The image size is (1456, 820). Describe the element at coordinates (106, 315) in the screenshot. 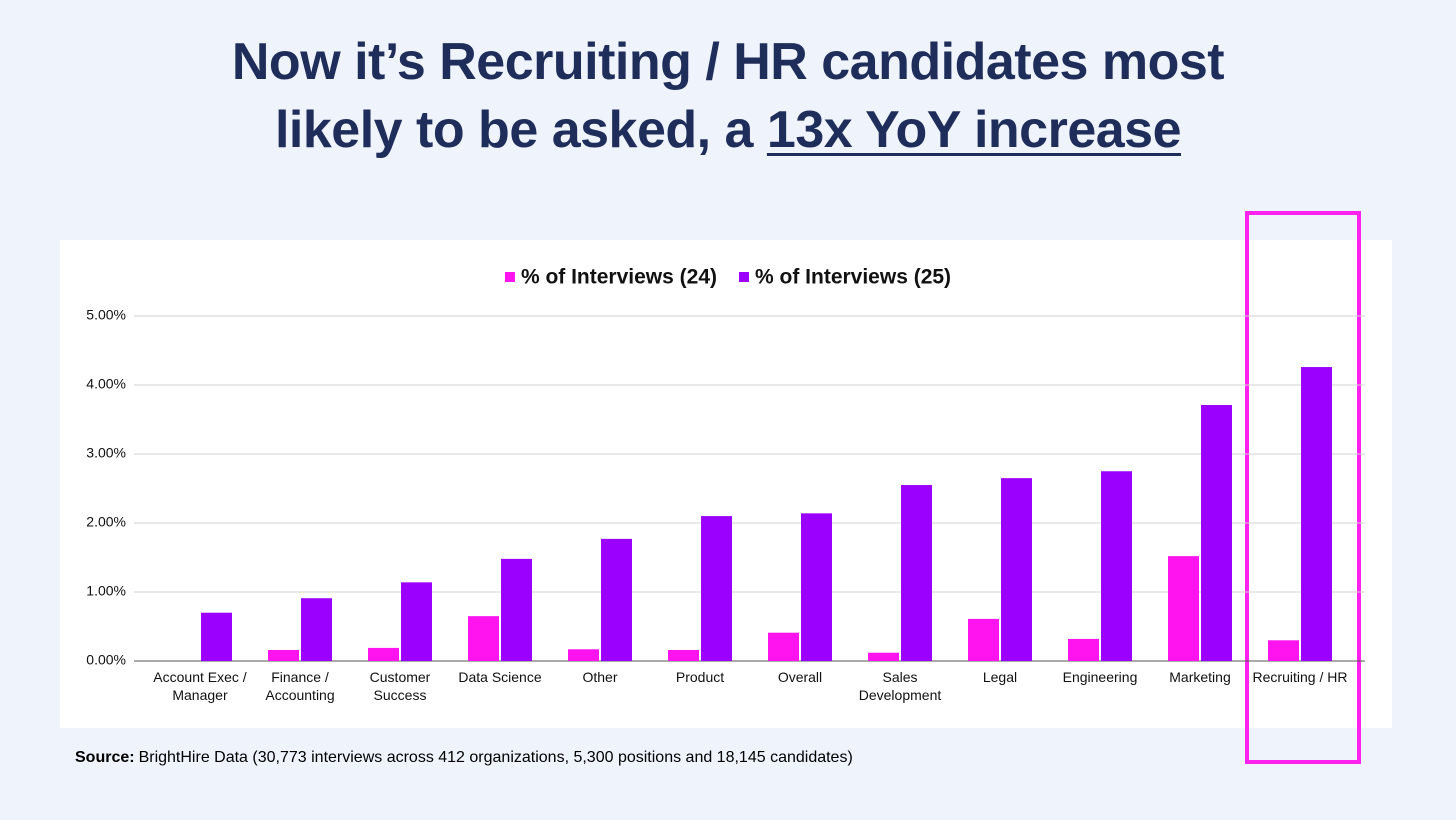

I see `y-tick-label: 5.00%` at that location.